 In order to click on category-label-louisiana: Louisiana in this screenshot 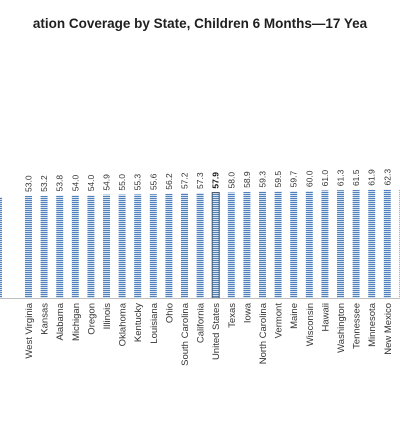, I will do `click(154, 322)`.